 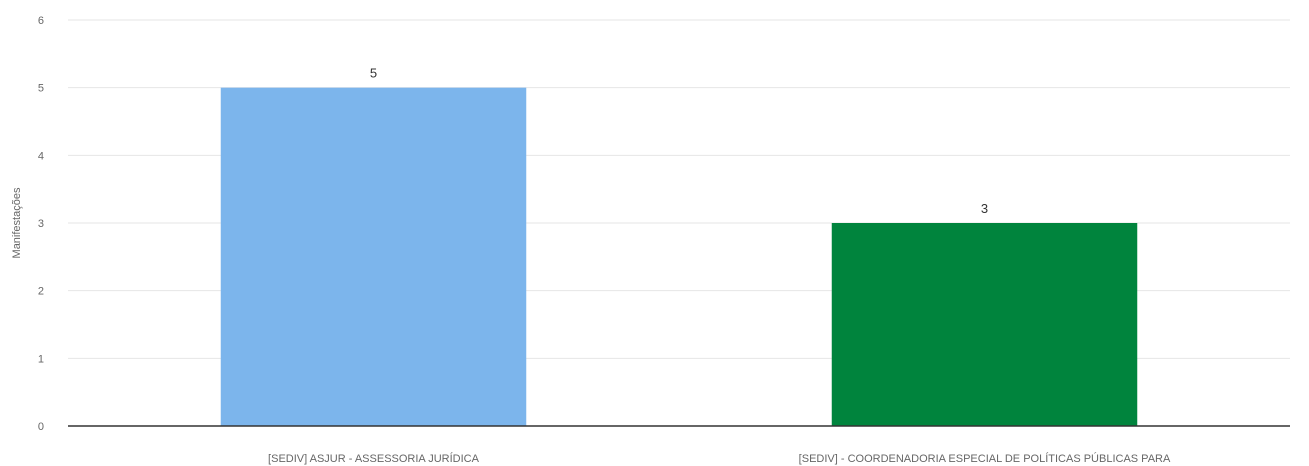 I want to click on y-tick-label: 2, so click(x=41, y=292).